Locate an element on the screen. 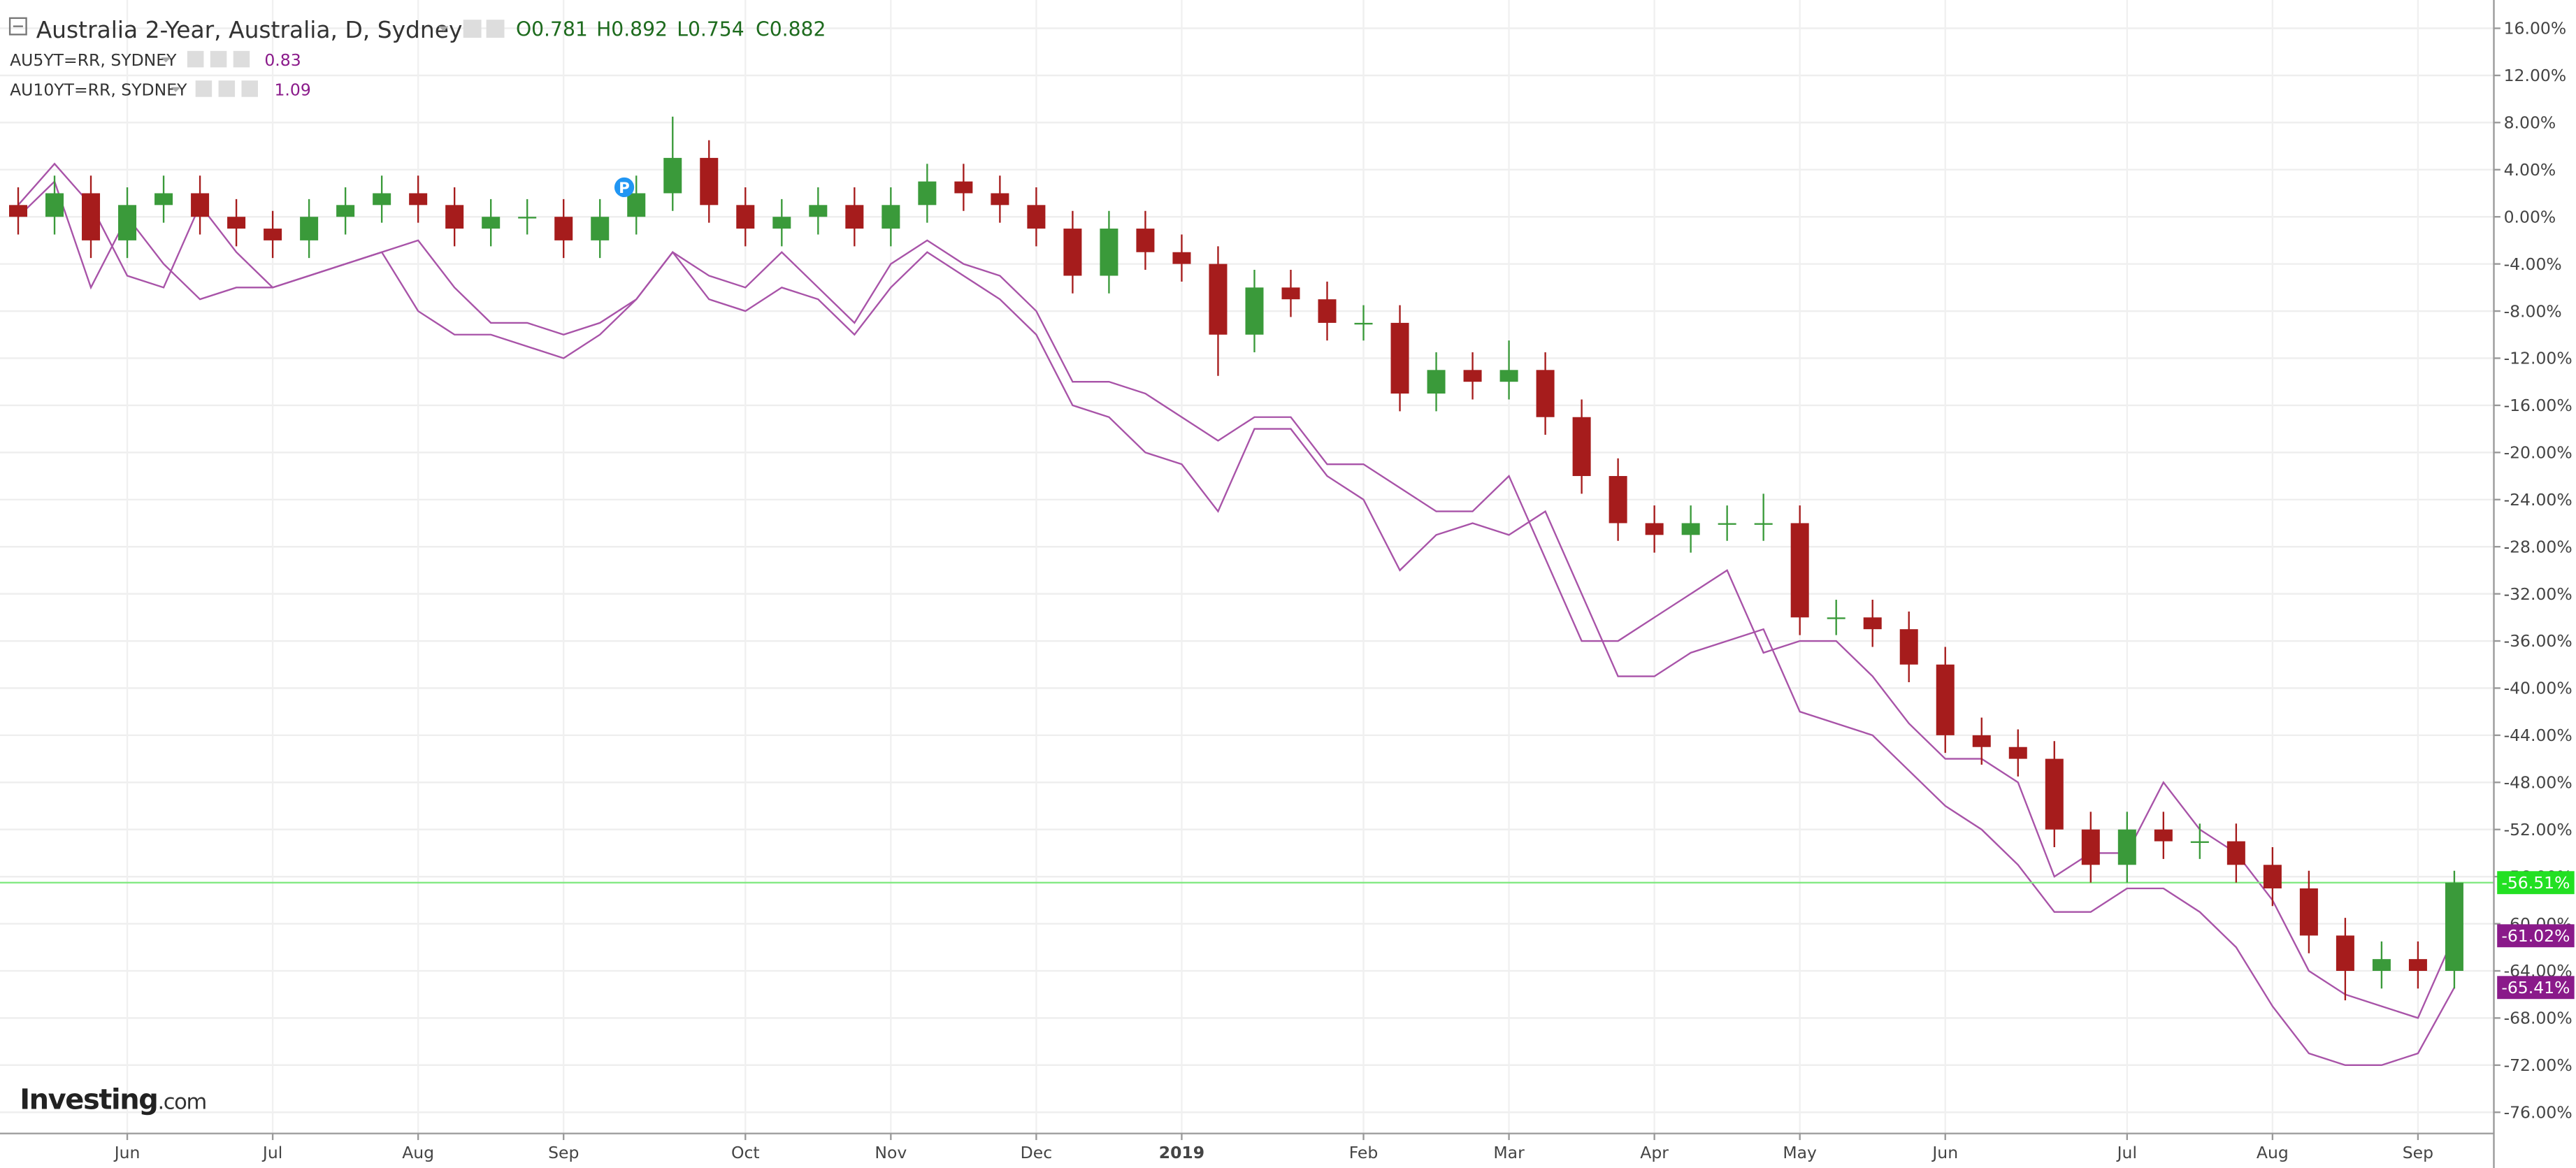 Image resolution: width=2576 pixels, height=1168 pixels. x-tick-label: Feb is located at coordinates (1364, 1152).